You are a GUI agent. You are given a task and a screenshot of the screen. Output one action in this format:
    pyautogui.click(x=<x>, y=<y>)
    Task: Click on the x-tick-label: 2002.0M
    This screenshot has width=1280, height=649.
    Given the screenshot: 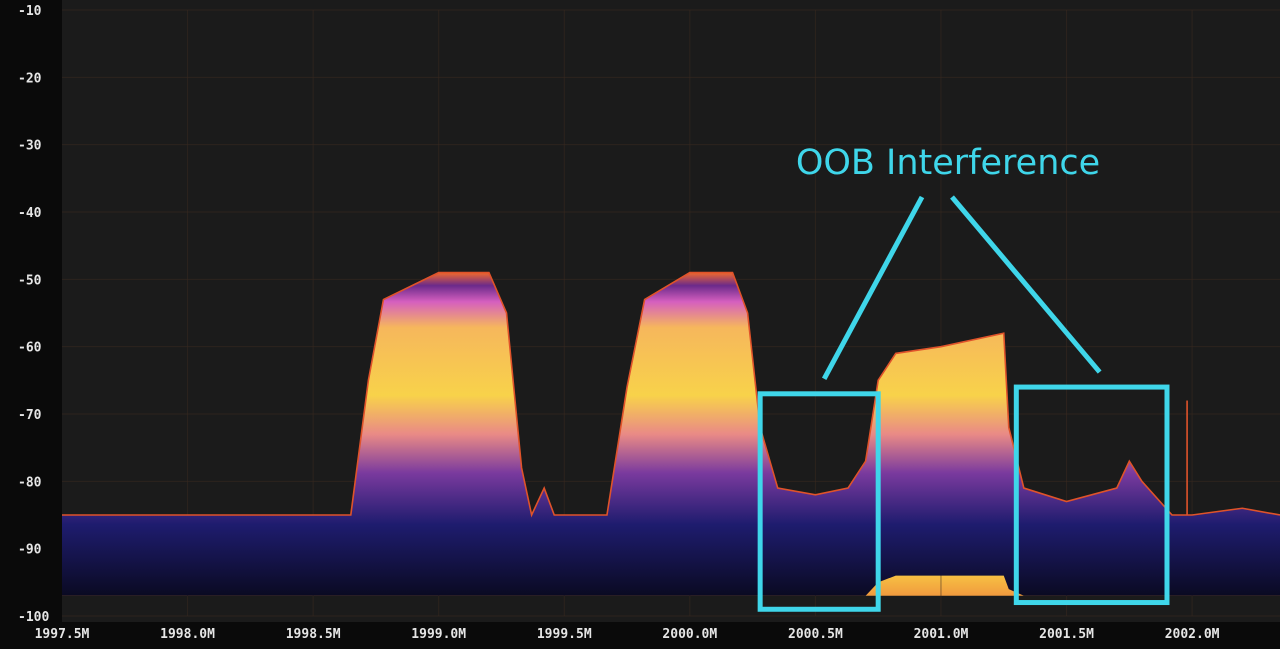 What is the action you would take?
    pyautogui.click(x=1192, y=634)
    